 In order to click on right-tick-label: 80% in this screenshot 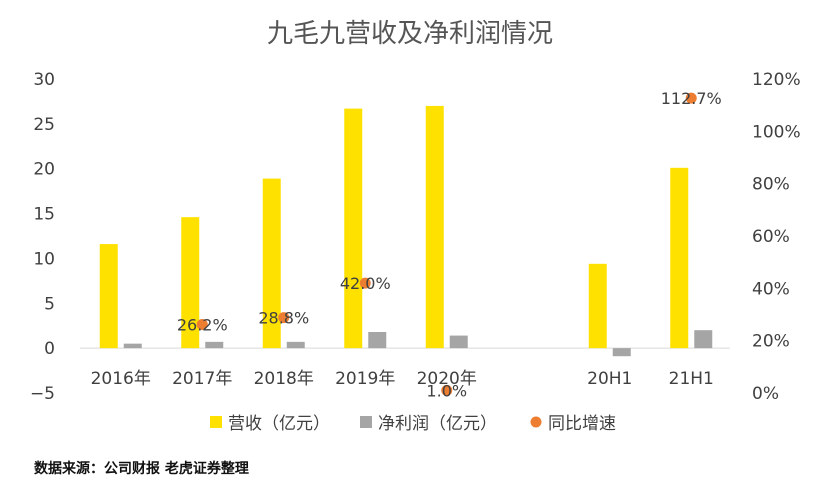, I will do `click(771, 185)`.